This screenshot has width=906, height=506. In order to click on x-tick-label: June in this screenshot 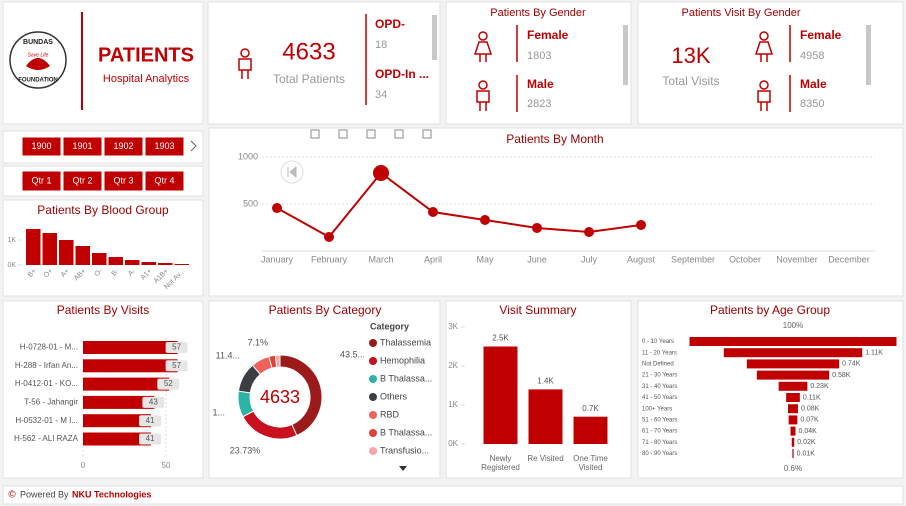, I will do `click(537, 259)`.